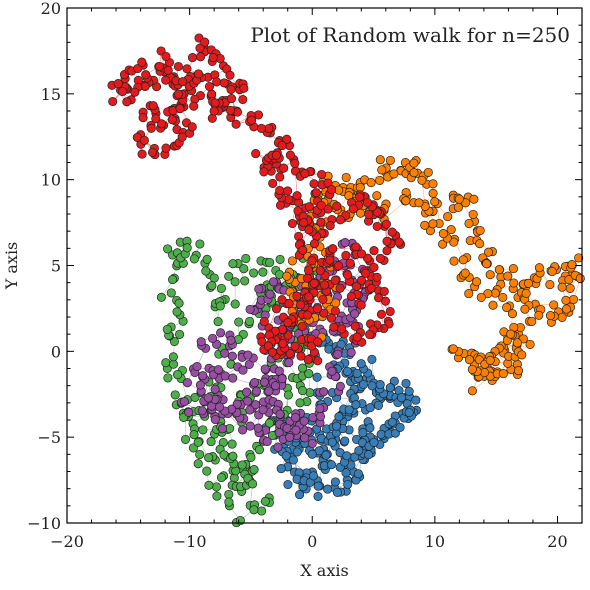 This screenshot has width=590, height=590. I want to click on x-tick-label: −10, so click(190, 541).